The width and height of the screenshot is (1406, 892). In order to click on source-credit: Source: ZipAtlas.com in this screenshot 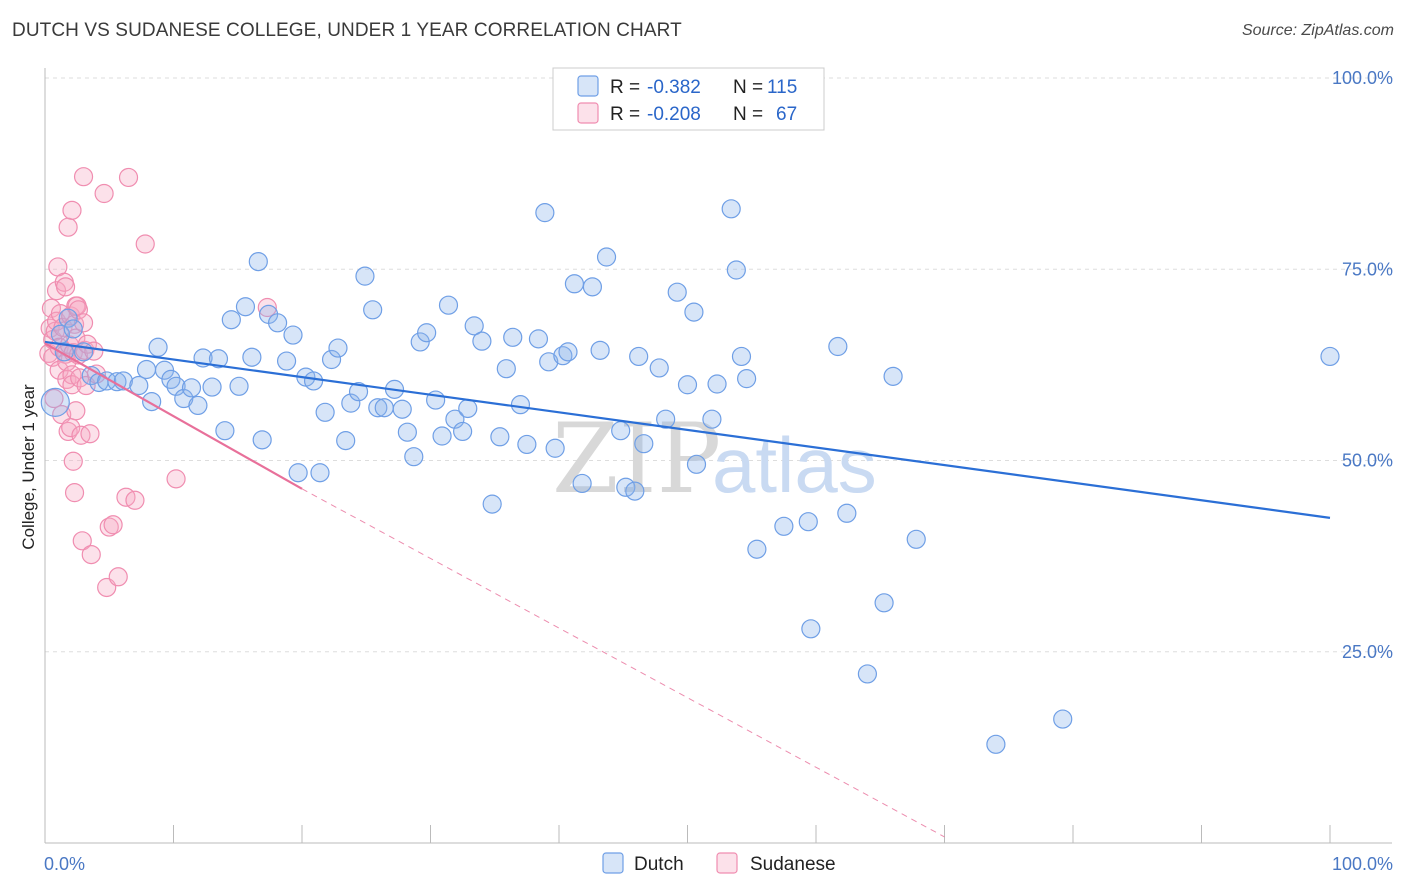, I will do `click(1317, 30)`.